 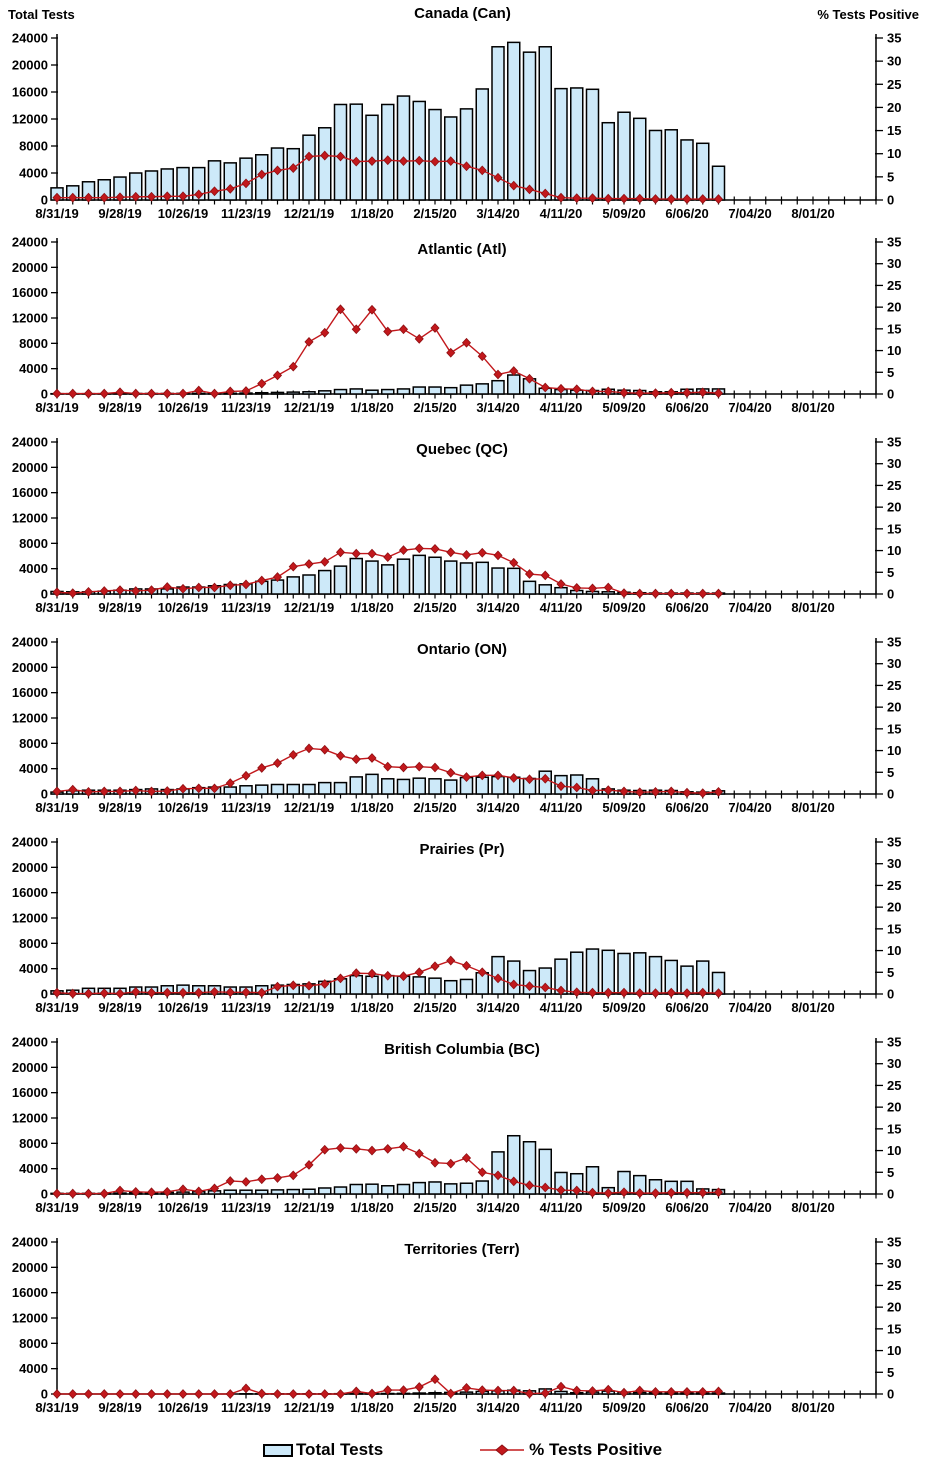 I want to click on svg-text: 3/14/20, so click(x=497, y=1207).